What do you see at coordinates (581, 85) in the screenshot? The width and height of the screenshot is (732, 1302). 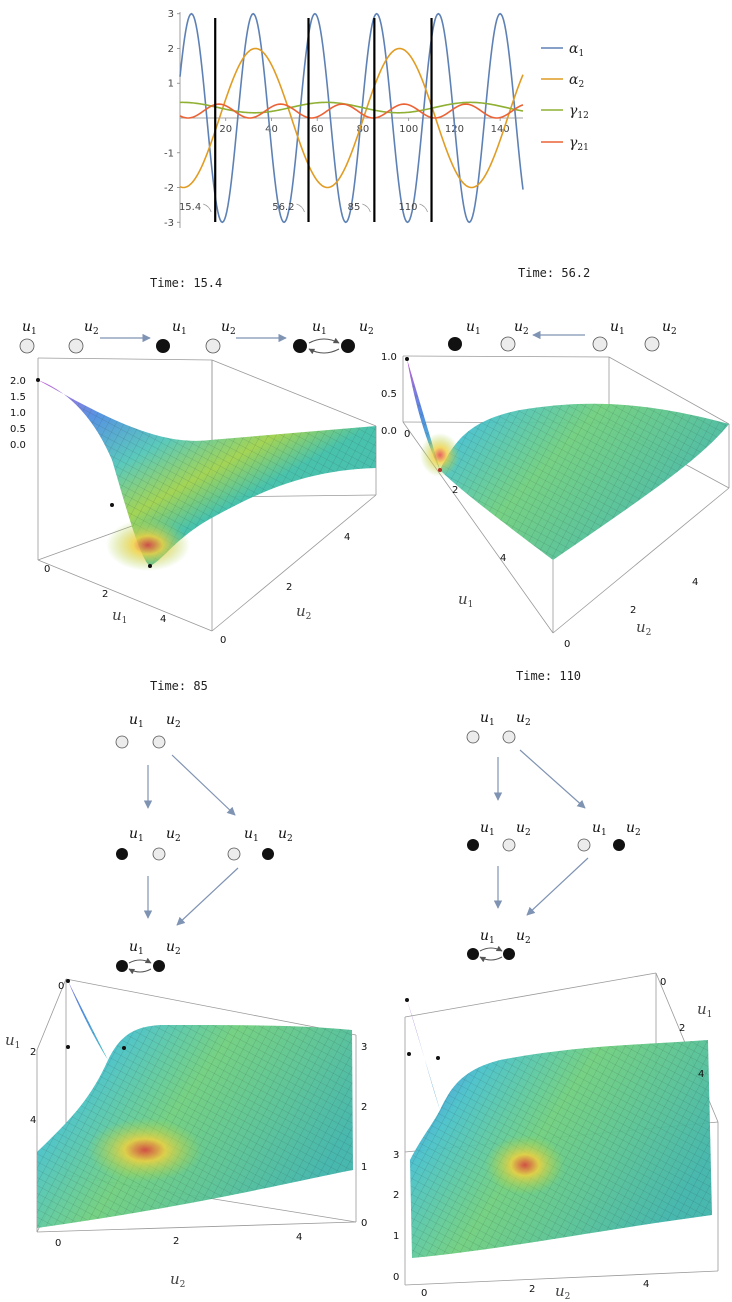 I see `legend-subscript: 2` at bounding box center [581, 85].